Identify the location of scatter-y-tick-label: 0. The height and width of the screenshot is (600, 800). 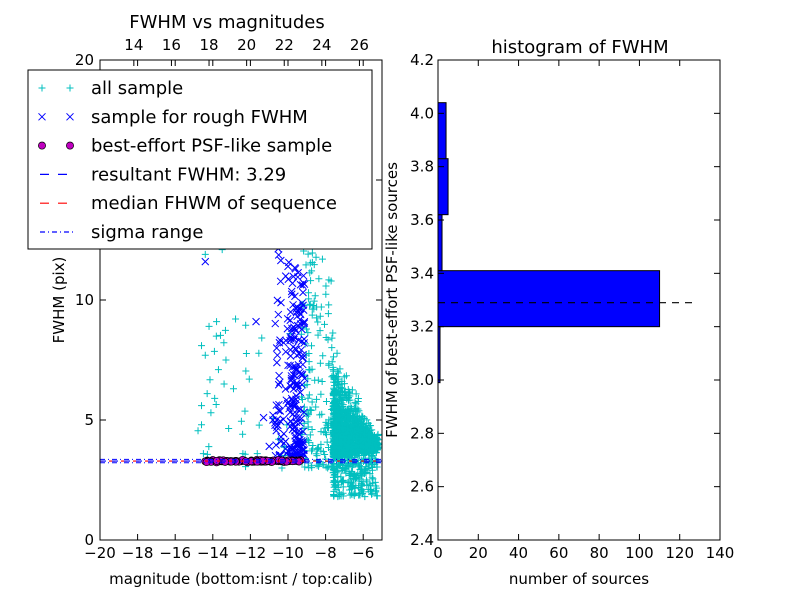
(89, 540).